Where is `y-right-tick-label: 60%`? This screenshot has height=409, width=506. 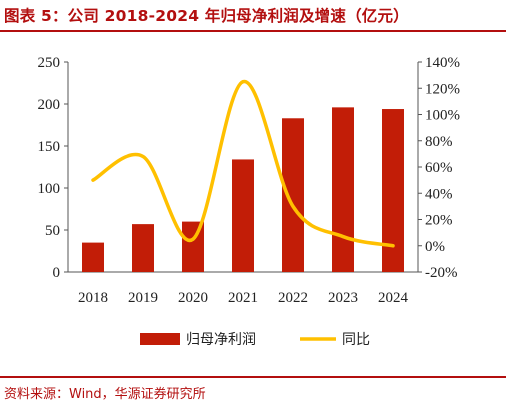
y-right-tick-label: 60% is located at coordinates (439, 168).